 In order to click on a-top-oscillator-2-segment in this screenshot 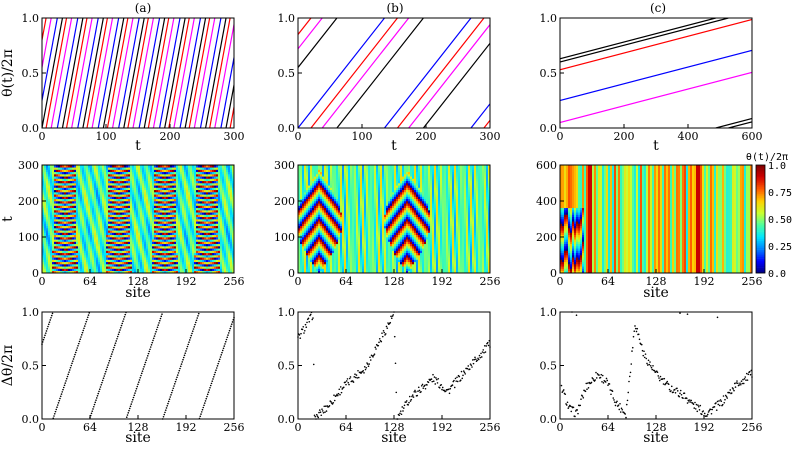, I will do `click(210, 73)`.